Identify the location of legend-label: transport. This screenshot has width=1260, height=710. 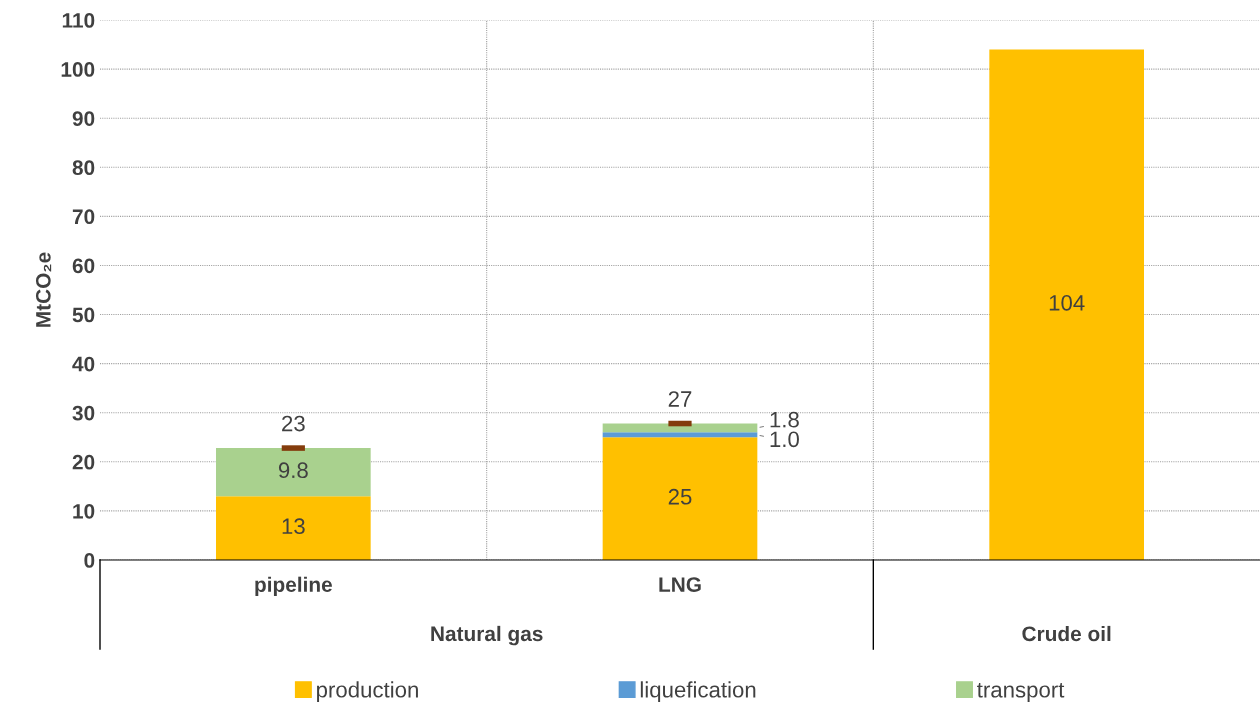
(1021, 692).